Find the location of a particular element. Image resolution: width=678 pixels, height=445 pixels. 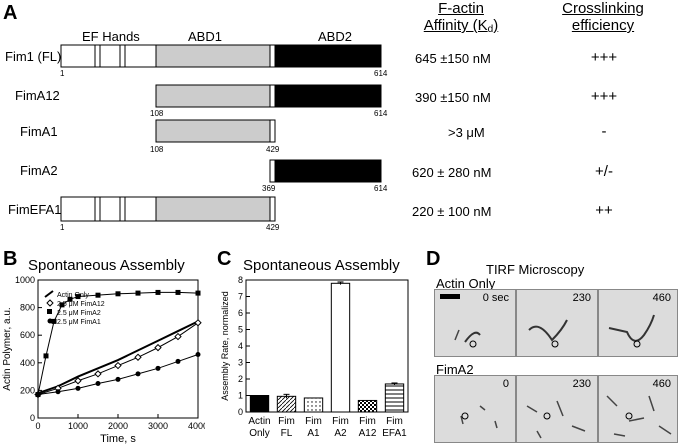

crosslink-header: Crosslinking efficiency is located at coordinates (603, 17).